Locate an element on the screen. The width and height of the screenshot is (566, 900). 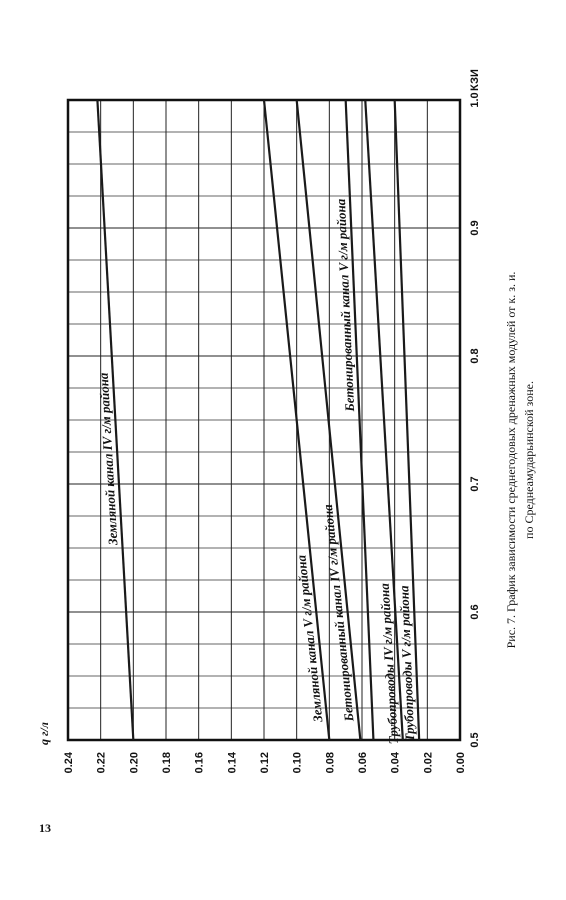
x-tick-label: 0.9 is located at coordinates (475, 227).